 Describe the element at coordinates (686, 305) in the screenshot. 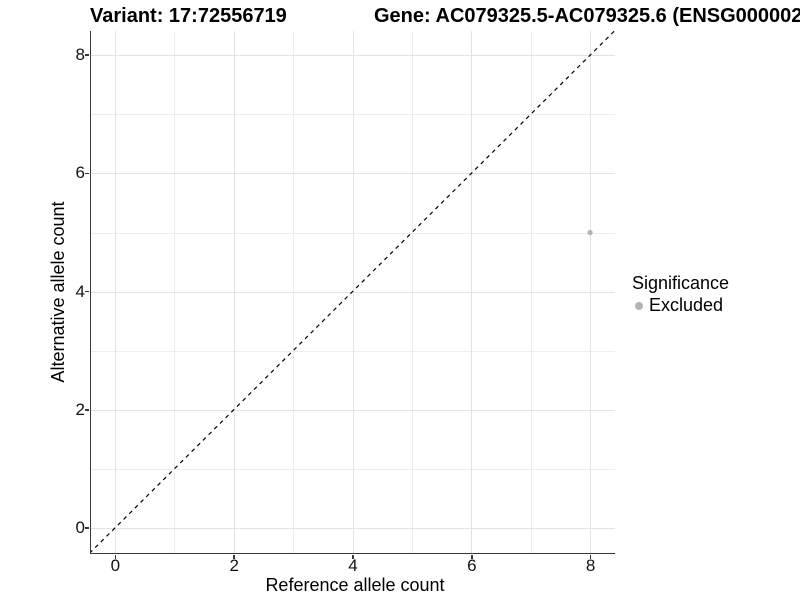

I see `legend-item-label: Excluded` at that location.